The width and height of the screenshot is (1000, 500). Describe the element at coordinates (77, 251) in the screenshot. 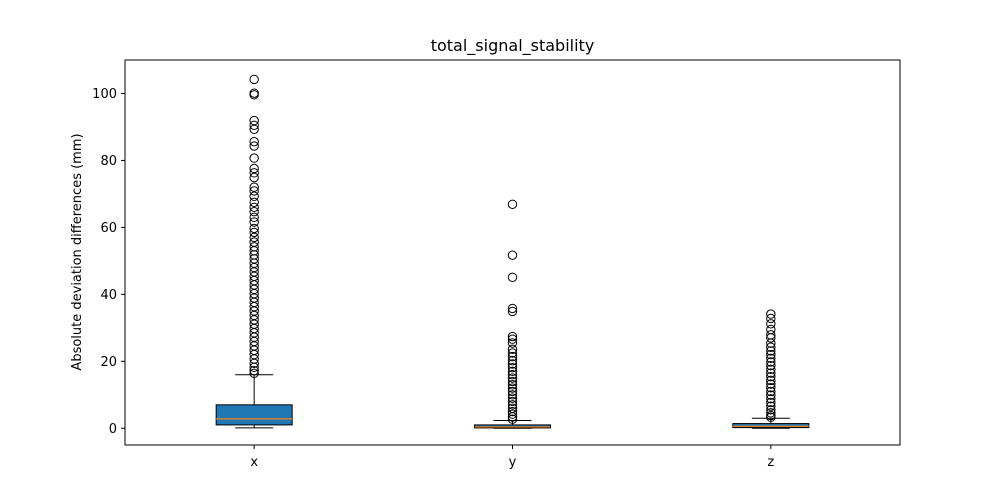

I see `y-axis-label: Absolute deviation differences (mm)` at that location.